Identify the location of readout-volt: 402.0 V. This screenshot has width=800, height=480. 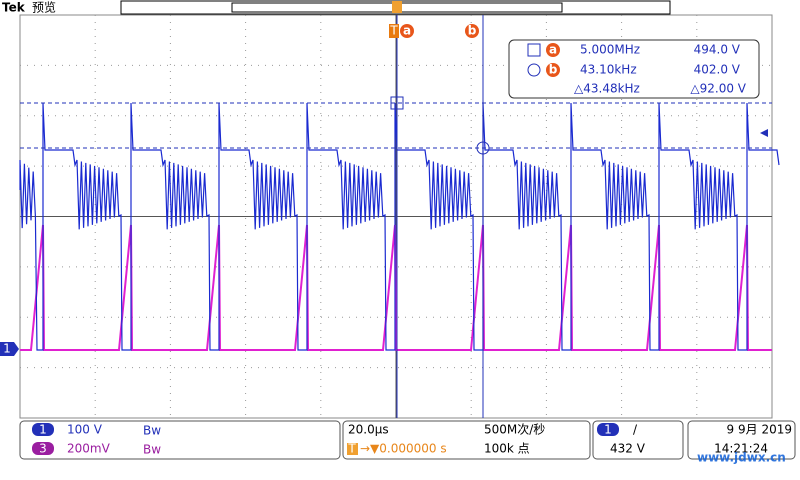
(717, 70).